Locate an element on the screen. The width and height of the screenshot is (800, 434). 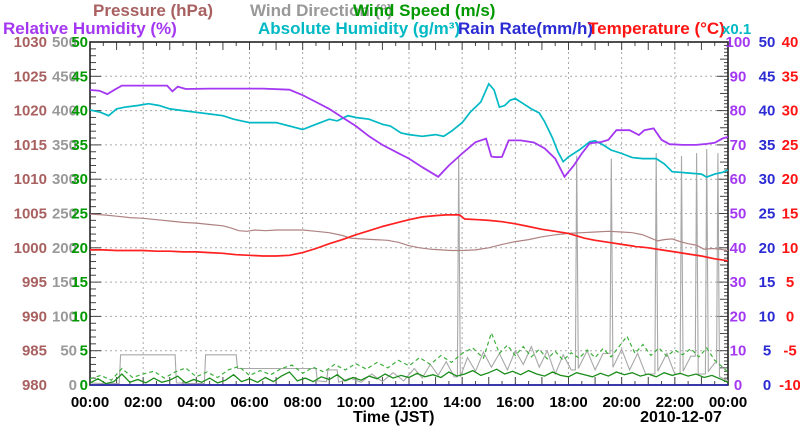
xtick-time: 14:00 is located at coordinates (462, 402).